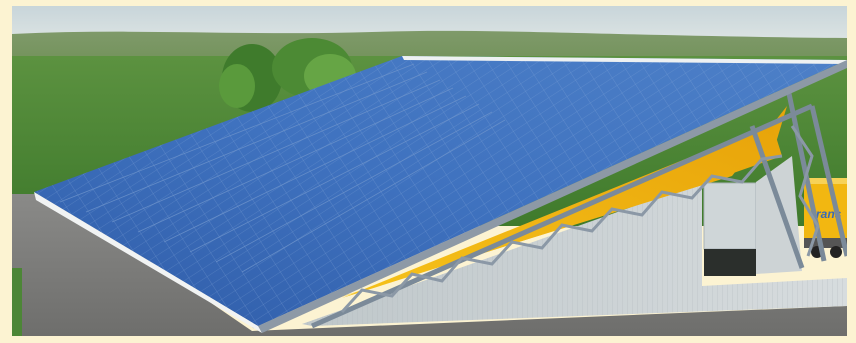 The image size is (856, 343). I want to click on roof-top-edge, so click(624, 60).